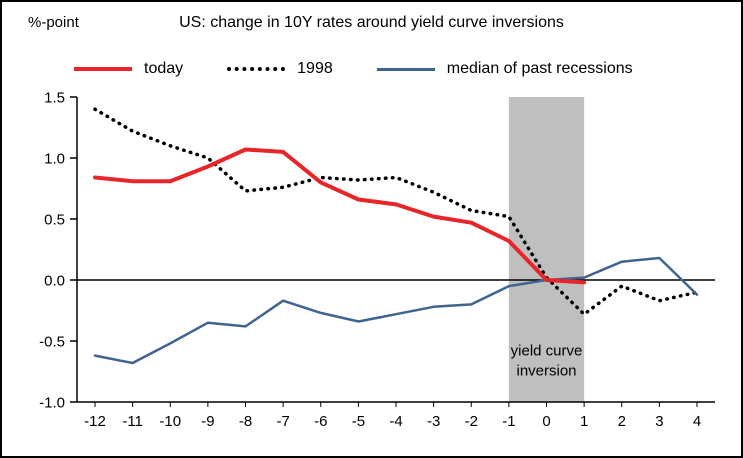 The height and width of the screenshot is (458, 743). What do you see at coordinates (54, 158) in the screenshot?
I see `y-tick-label: 1.0` at bounding box center [54, 158].